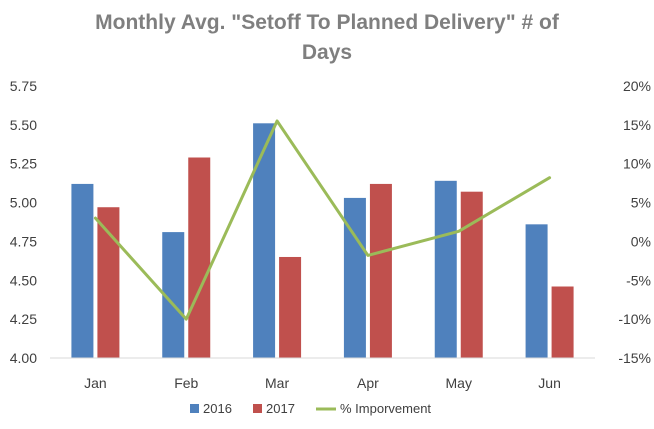 The image size is (654, 429). I want to click on left-axis-ticks: 4.00 4.25 4.50 4.75 5.00 5.25 5.50 5.75, so click(23, 222).